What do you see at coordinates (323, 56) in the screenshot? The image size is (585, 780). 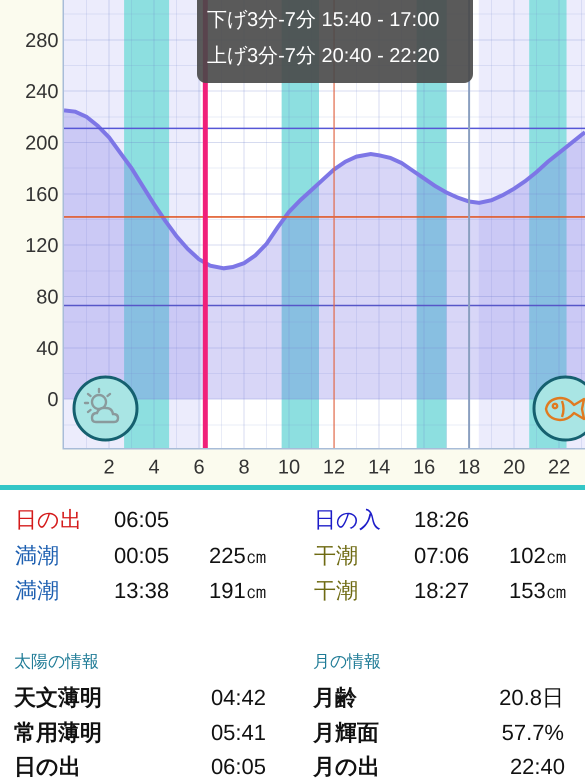 I see `annotation: 上げ3分-7分 20:40 - 22:20` at bounding box center [323, 56].